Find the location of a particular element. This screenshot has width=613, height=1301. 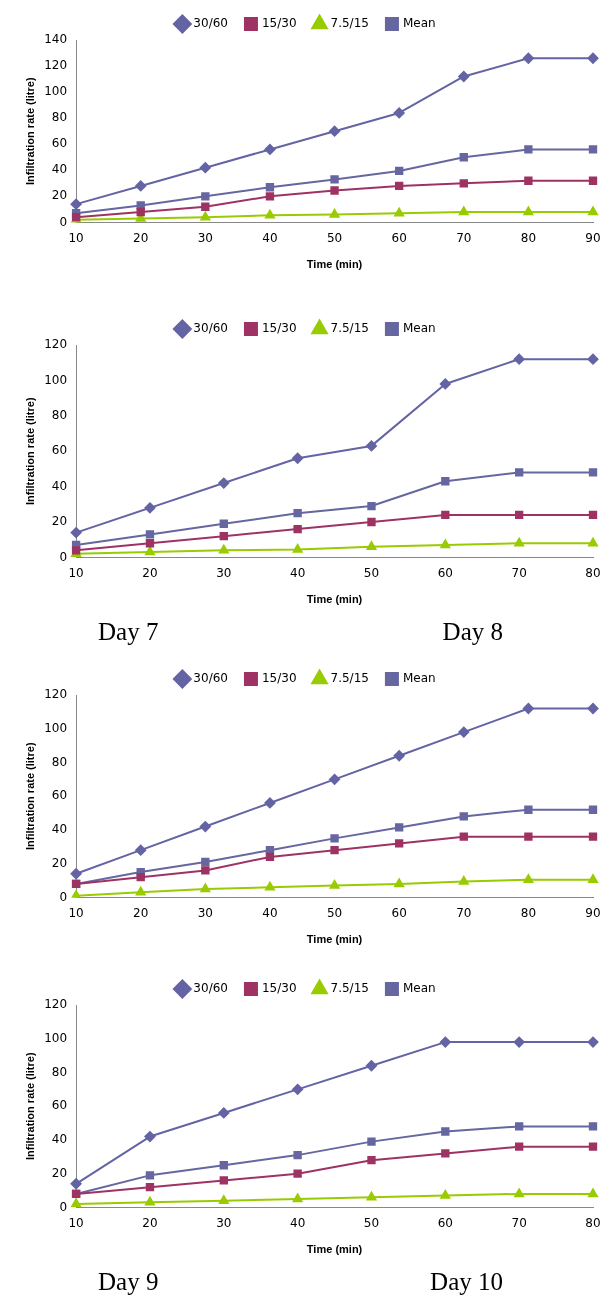

text: Day 10 is located at coordinates (466, 1282).